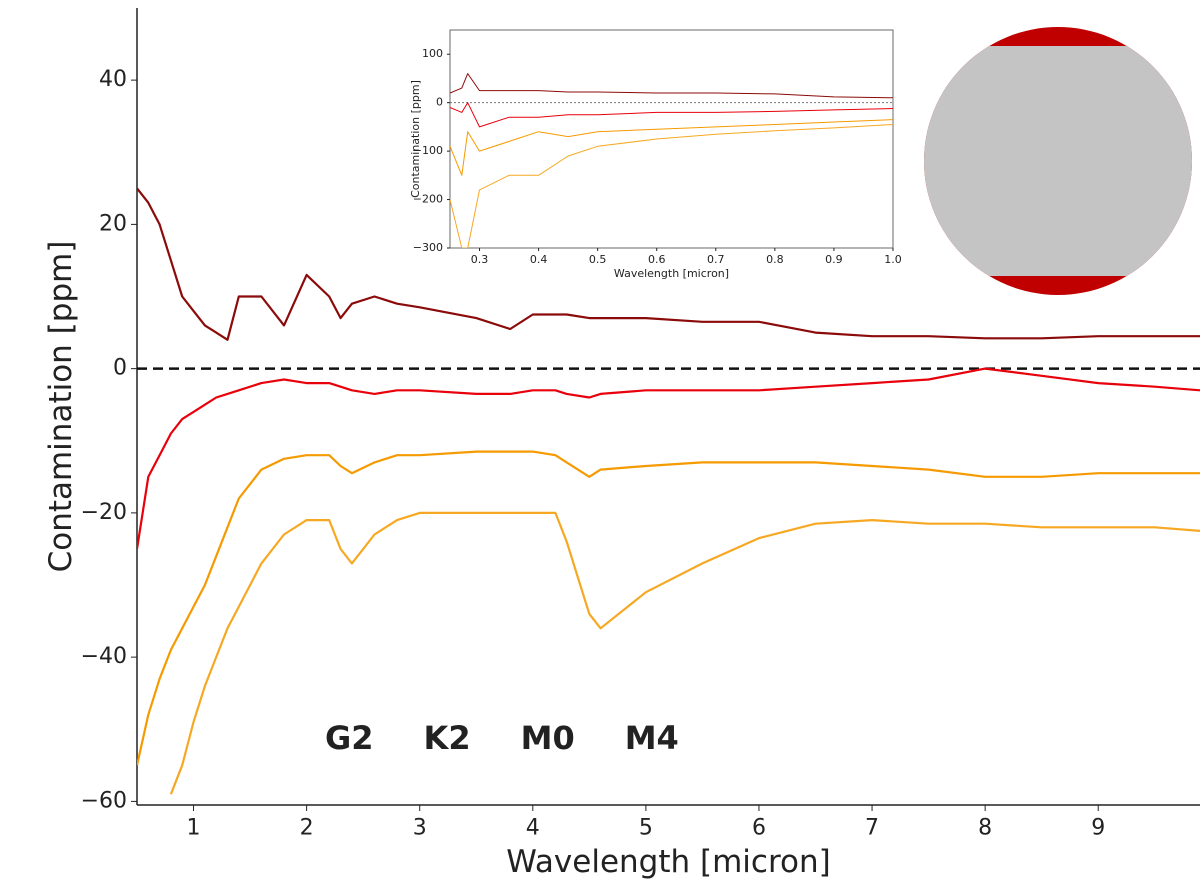 This screenshot has width=1200, height=896. I want to click on x-tick-label: 7, so click(872, 828).